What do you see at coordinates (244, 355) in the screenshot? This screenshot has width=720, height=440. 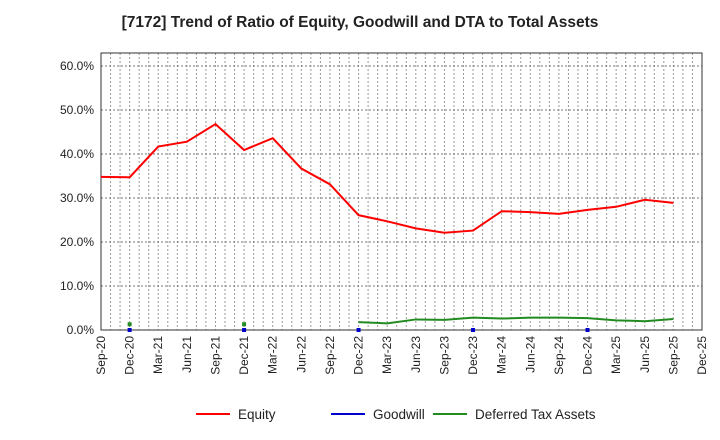 I see `x-tick-label: Dec-21` at bounding box center [244, 355].